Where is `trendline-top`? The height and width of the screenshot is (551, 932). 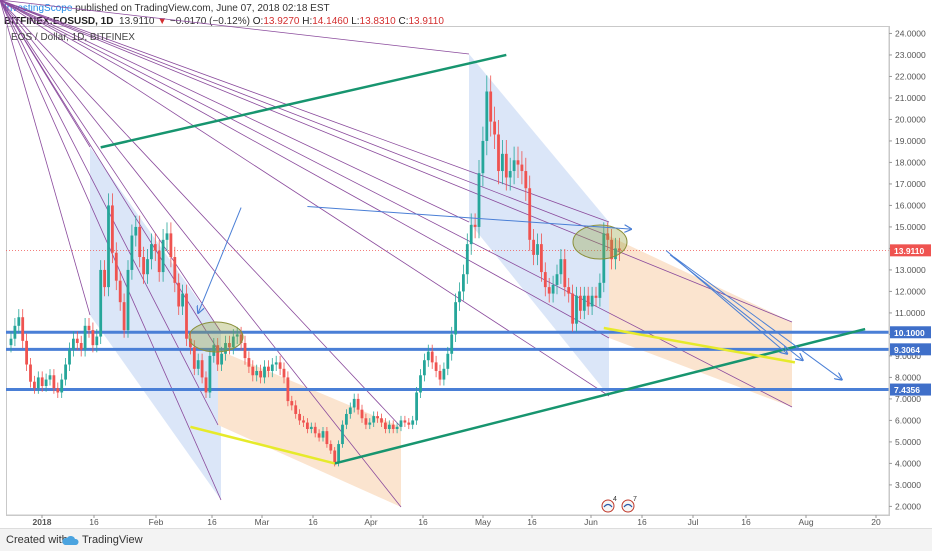
trendline-top is located at coordinates (303, 101).